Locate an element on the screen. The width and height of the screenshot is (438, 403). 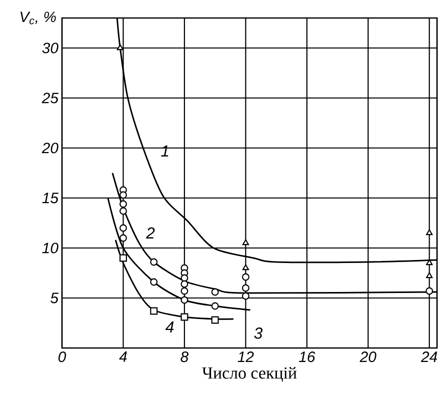
x-tick-label: 20 is located at coordinates (368, 357).